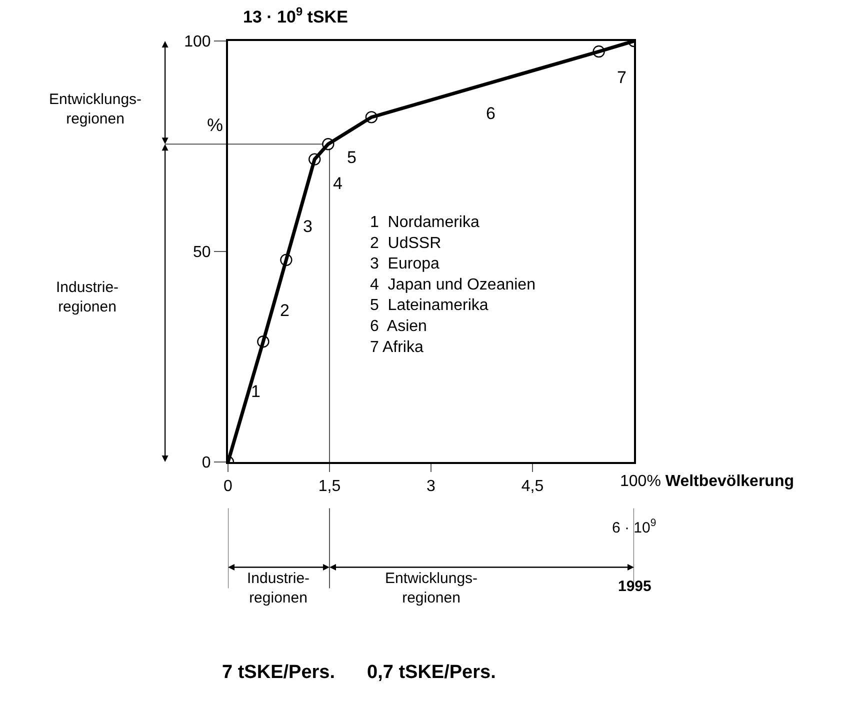 This screenshot has width=851, height=706. Describe the element at coordinates (278, 672) in the screenshot. I see `text: 7 tSKE/Pers.` at that location.